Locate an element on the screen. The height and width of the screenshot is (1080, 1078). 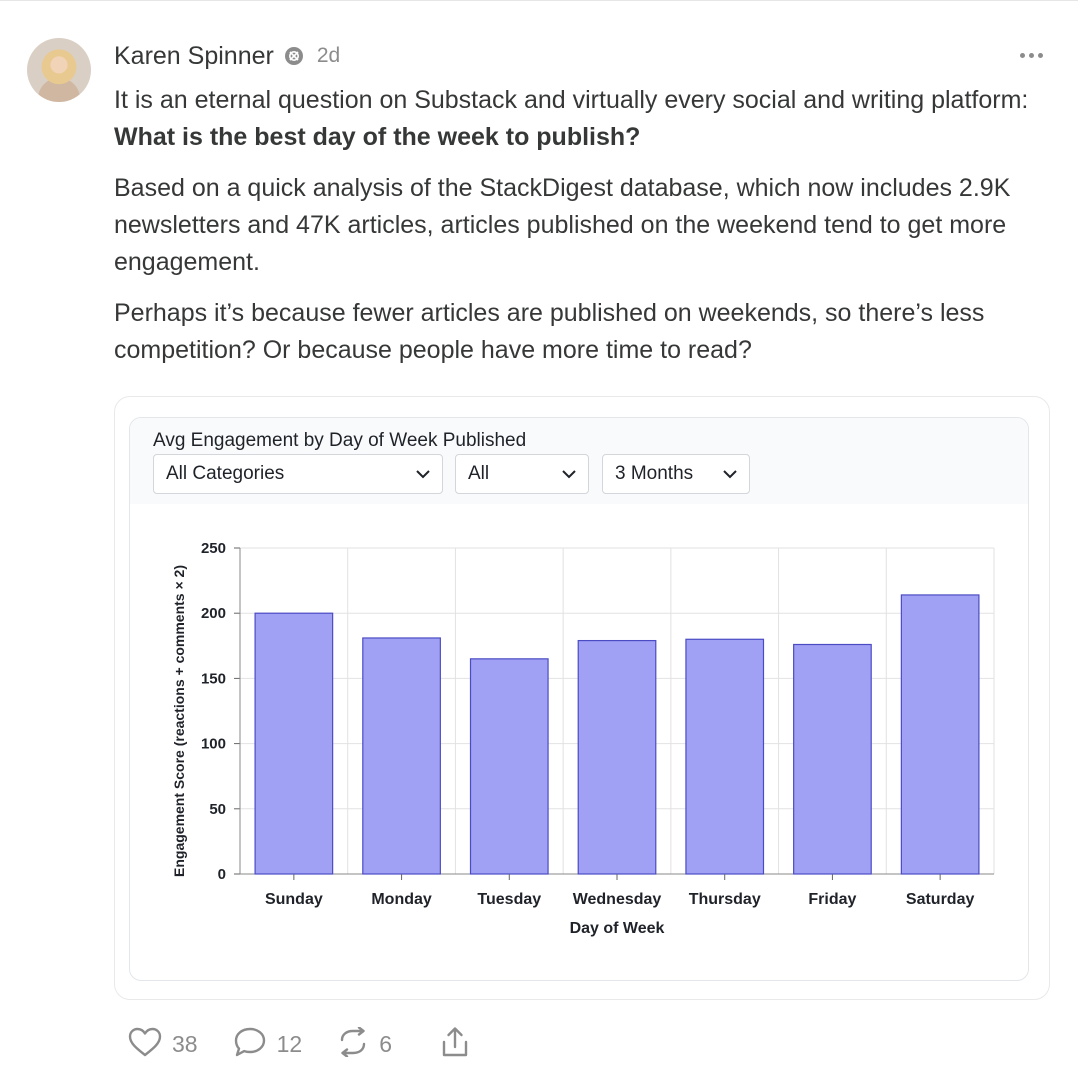
x-tick-label: Thursday is located at coordinates (725, 899).